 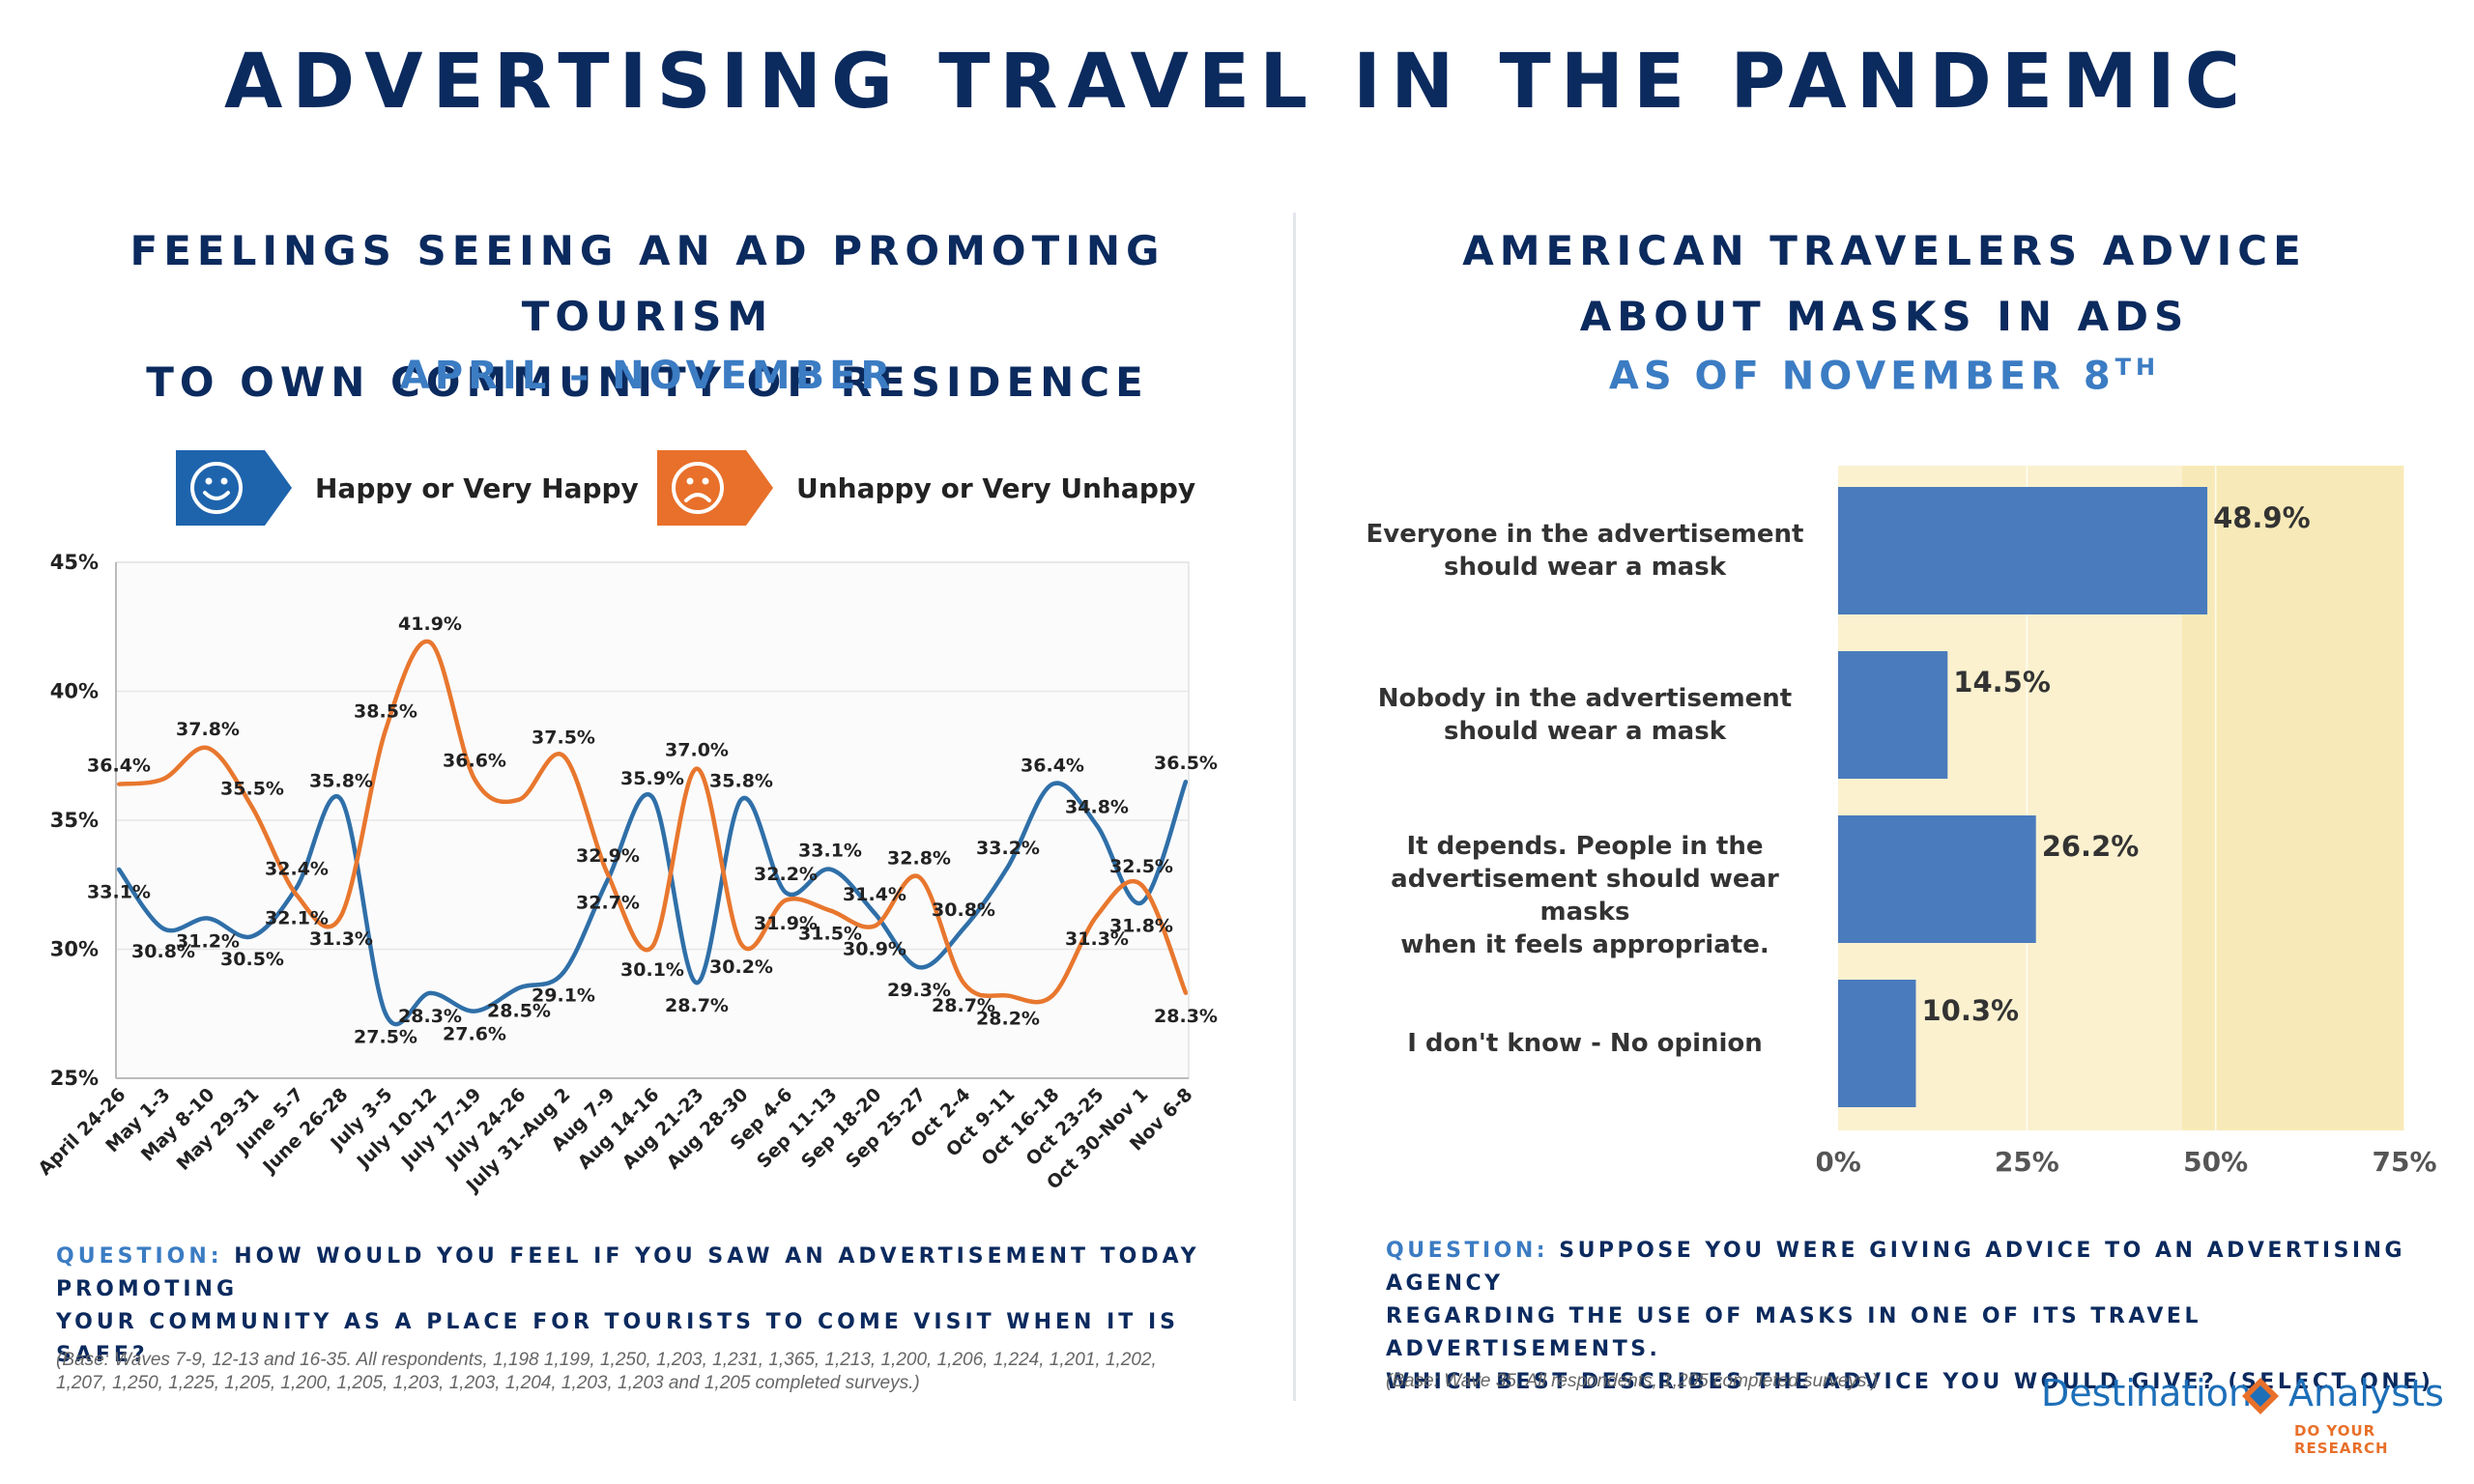 I want to click on right-title-line1: AMERICAN TRAVELERS ADVICE, so click(x=1885, y=251).